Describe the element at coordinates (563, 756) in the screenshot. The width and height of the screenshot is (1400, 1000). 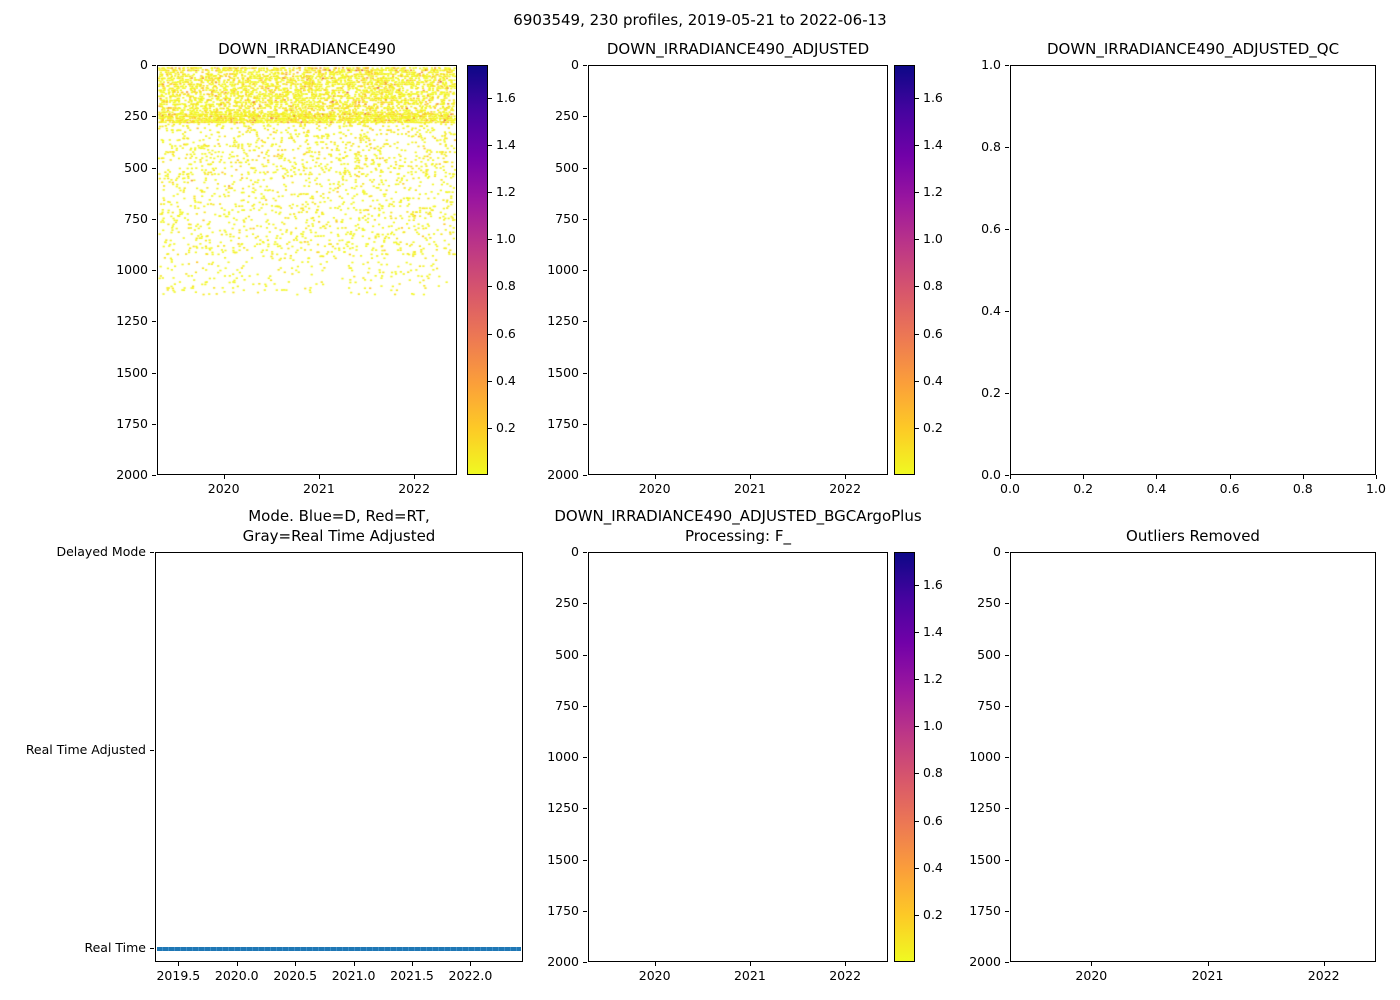
I see `y-tick-label: 1000` at that location.